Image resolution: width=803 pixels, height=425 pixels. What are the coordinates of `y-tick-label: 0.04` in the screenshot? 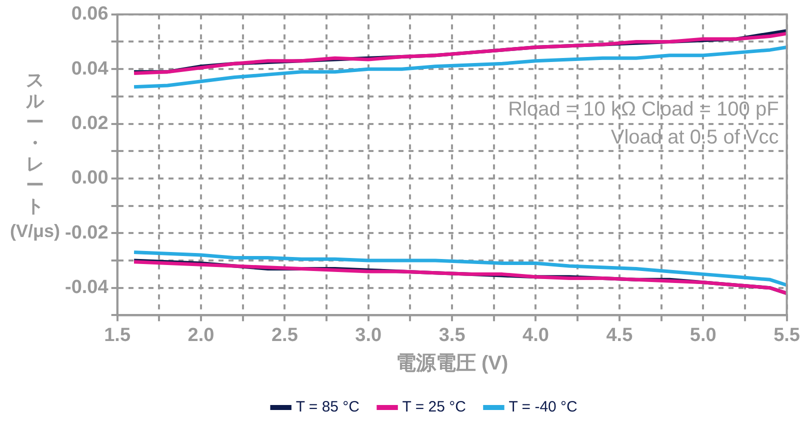 It's located at (90, 69).